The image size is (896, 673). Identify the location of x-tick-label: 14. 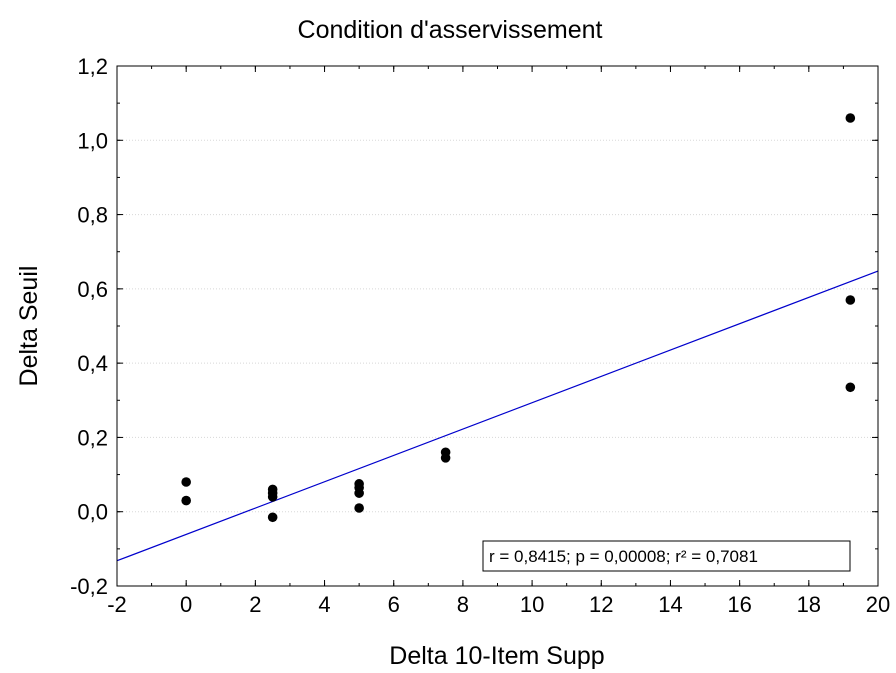
(670, 604).